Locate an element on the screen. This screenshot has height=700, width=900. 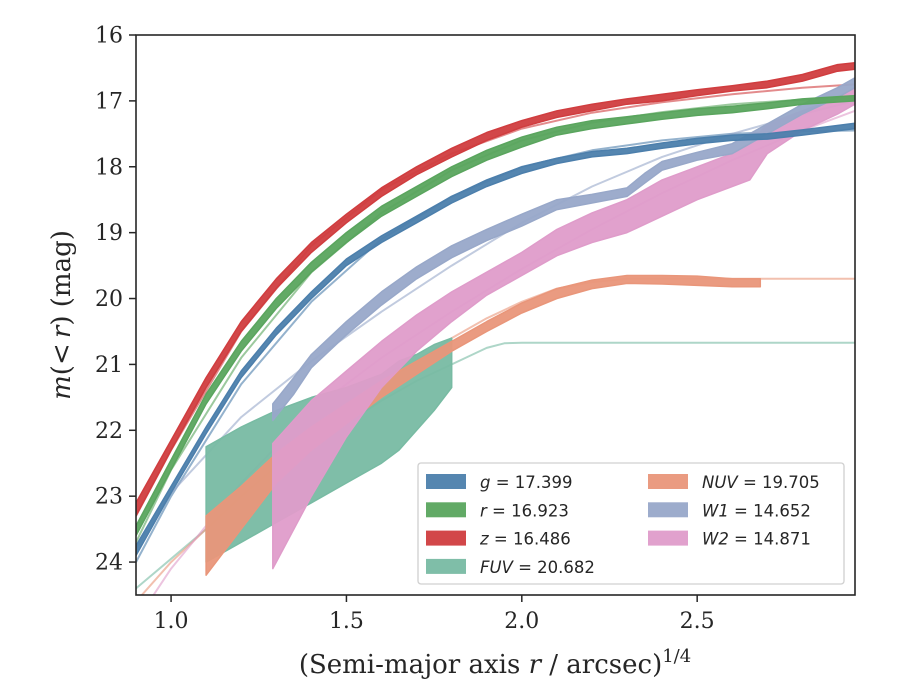
legend-label-w2: W2 = 14.871 is located at coordinates (756, 539).